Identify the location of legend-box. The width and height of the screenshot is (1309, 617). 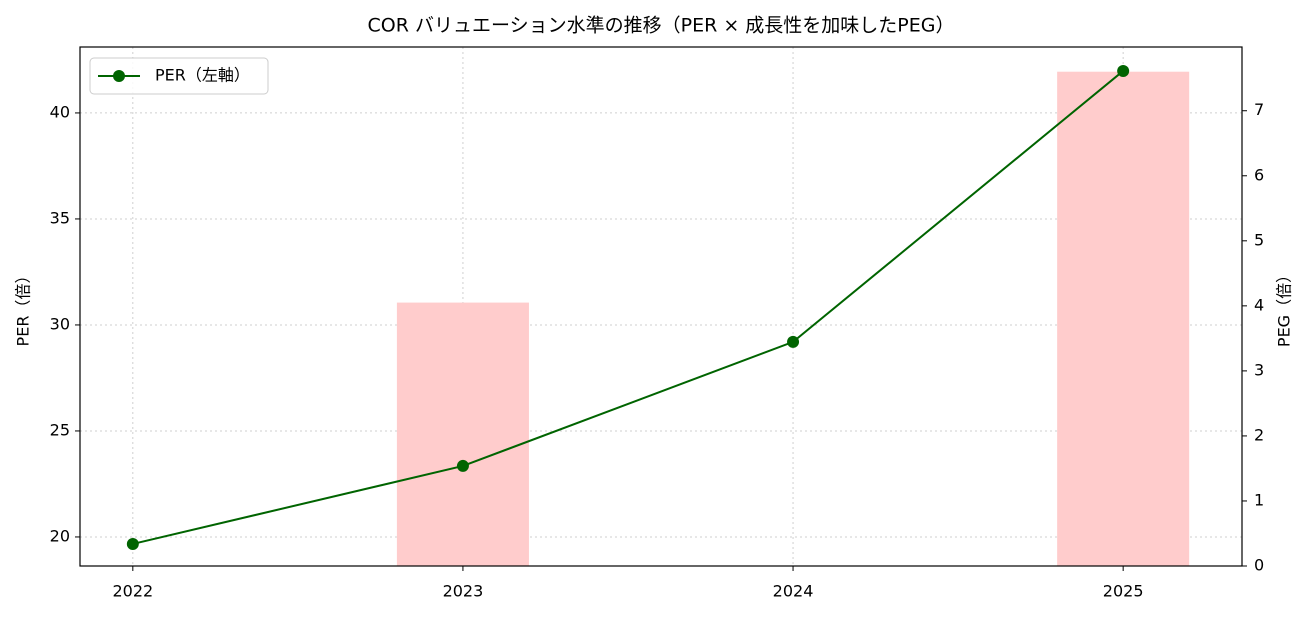
(179, 76).